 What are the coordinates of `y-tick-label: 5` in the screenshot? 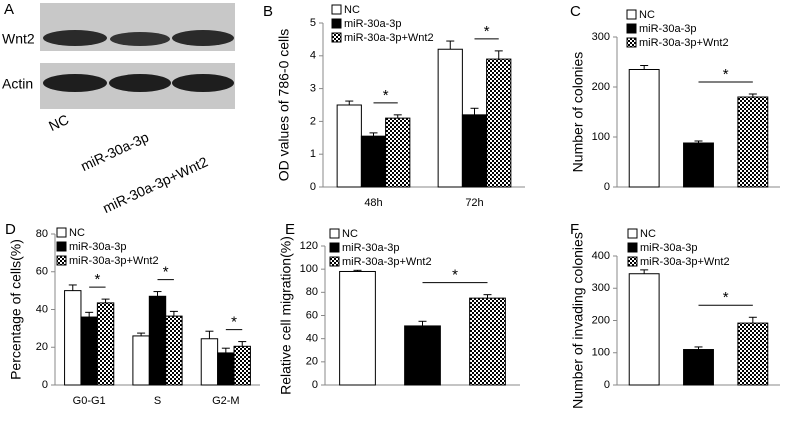 It's located at (313, 23).